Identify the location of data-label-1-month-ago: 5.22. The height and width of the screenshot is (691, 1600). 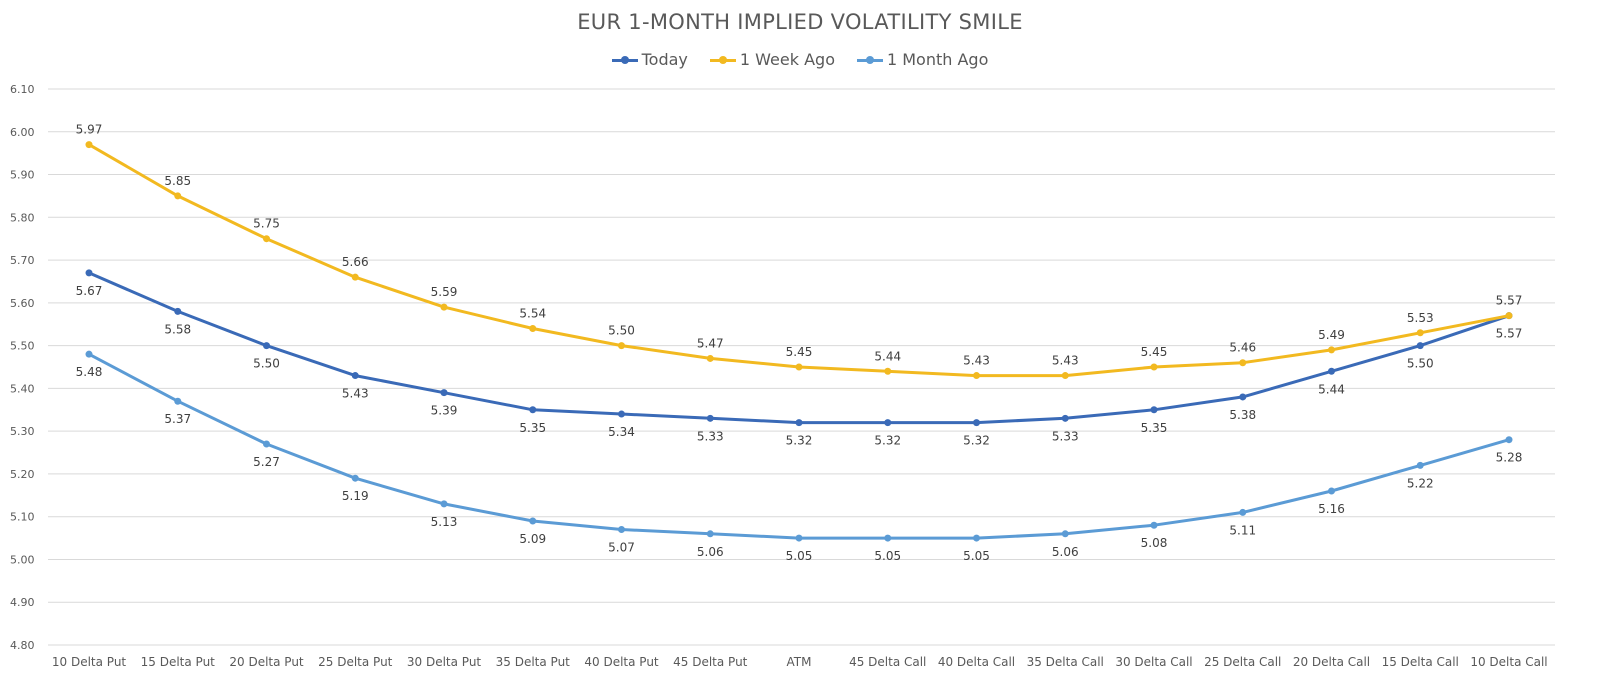
(1420, 483).